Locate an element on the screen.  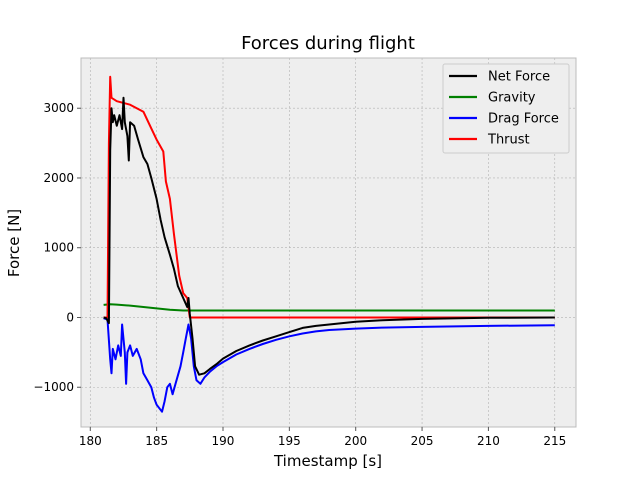
x-tick-label: 200 is located at coordinates (355, 441).